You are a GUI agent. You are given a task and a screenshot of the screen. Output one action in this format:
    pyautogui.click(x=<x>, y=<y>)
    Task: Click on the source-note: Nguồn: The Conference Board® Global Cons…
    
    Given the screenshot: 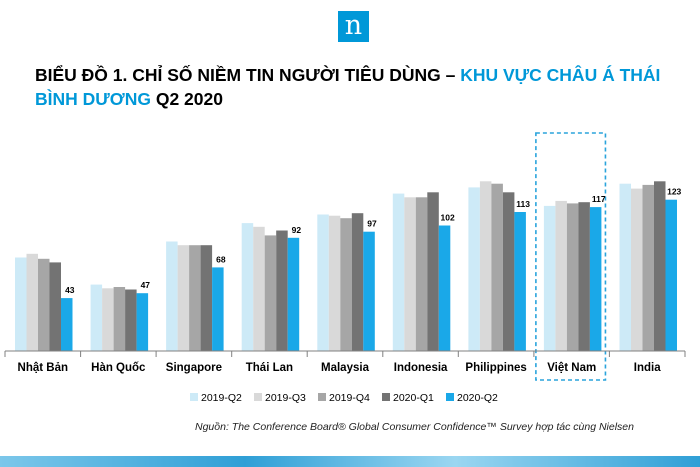 What is the action you would take?
    pyautogui.click(x=414, y=427)
    